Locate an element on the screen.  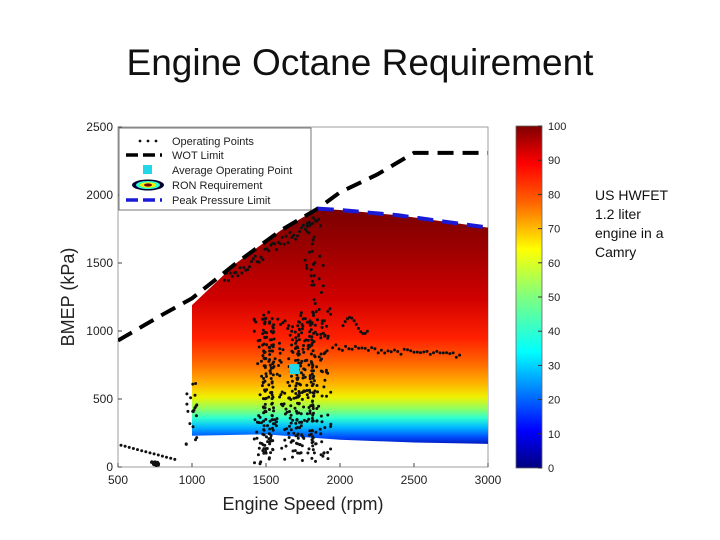
x-axis-label: Engine Speed (rpm) is located at coordinates (302, 504).